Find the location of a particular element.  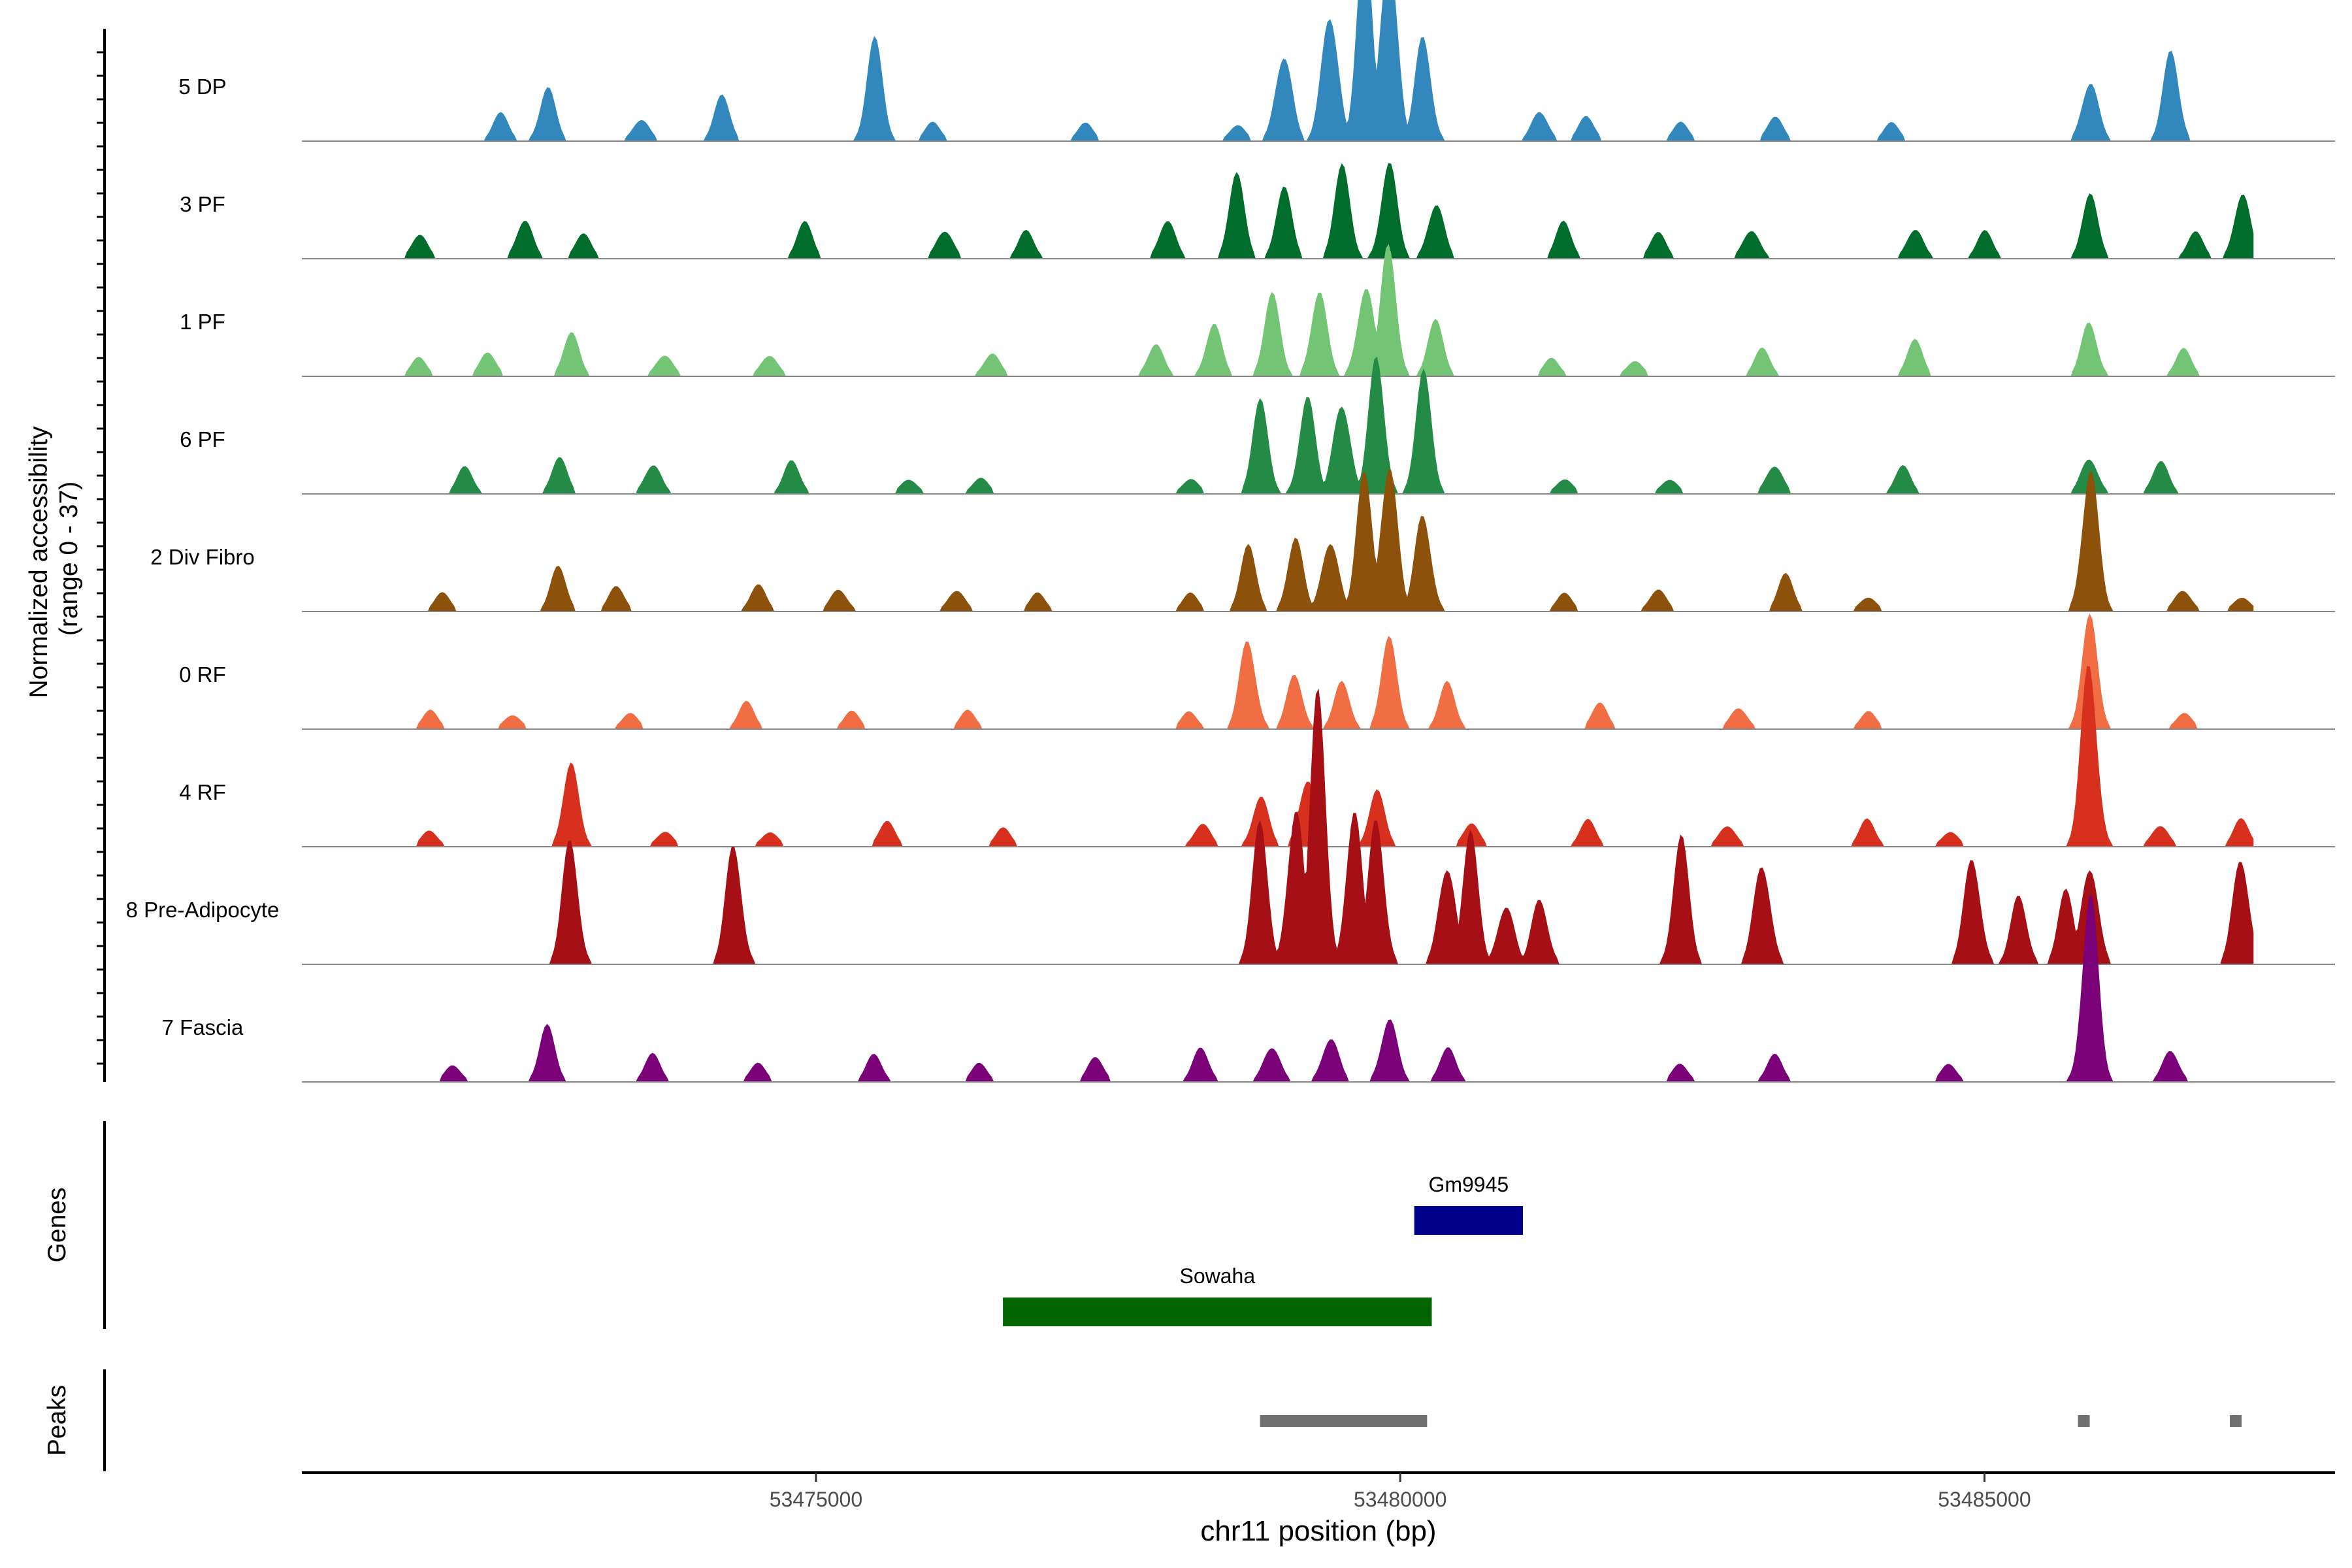

y-axis-label-line1: Normalized accessibility is located at coordinates (39, 562).